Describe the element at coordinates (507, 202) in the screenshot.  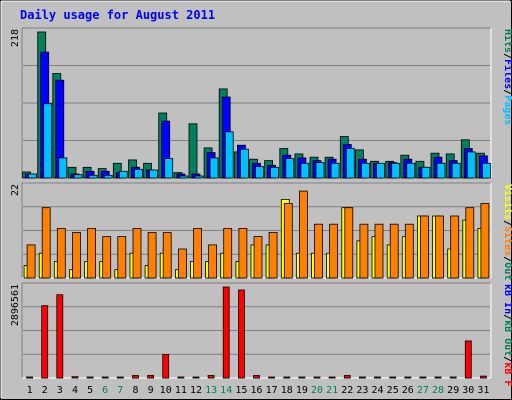
I see `legend-entry: Visits` at that location.